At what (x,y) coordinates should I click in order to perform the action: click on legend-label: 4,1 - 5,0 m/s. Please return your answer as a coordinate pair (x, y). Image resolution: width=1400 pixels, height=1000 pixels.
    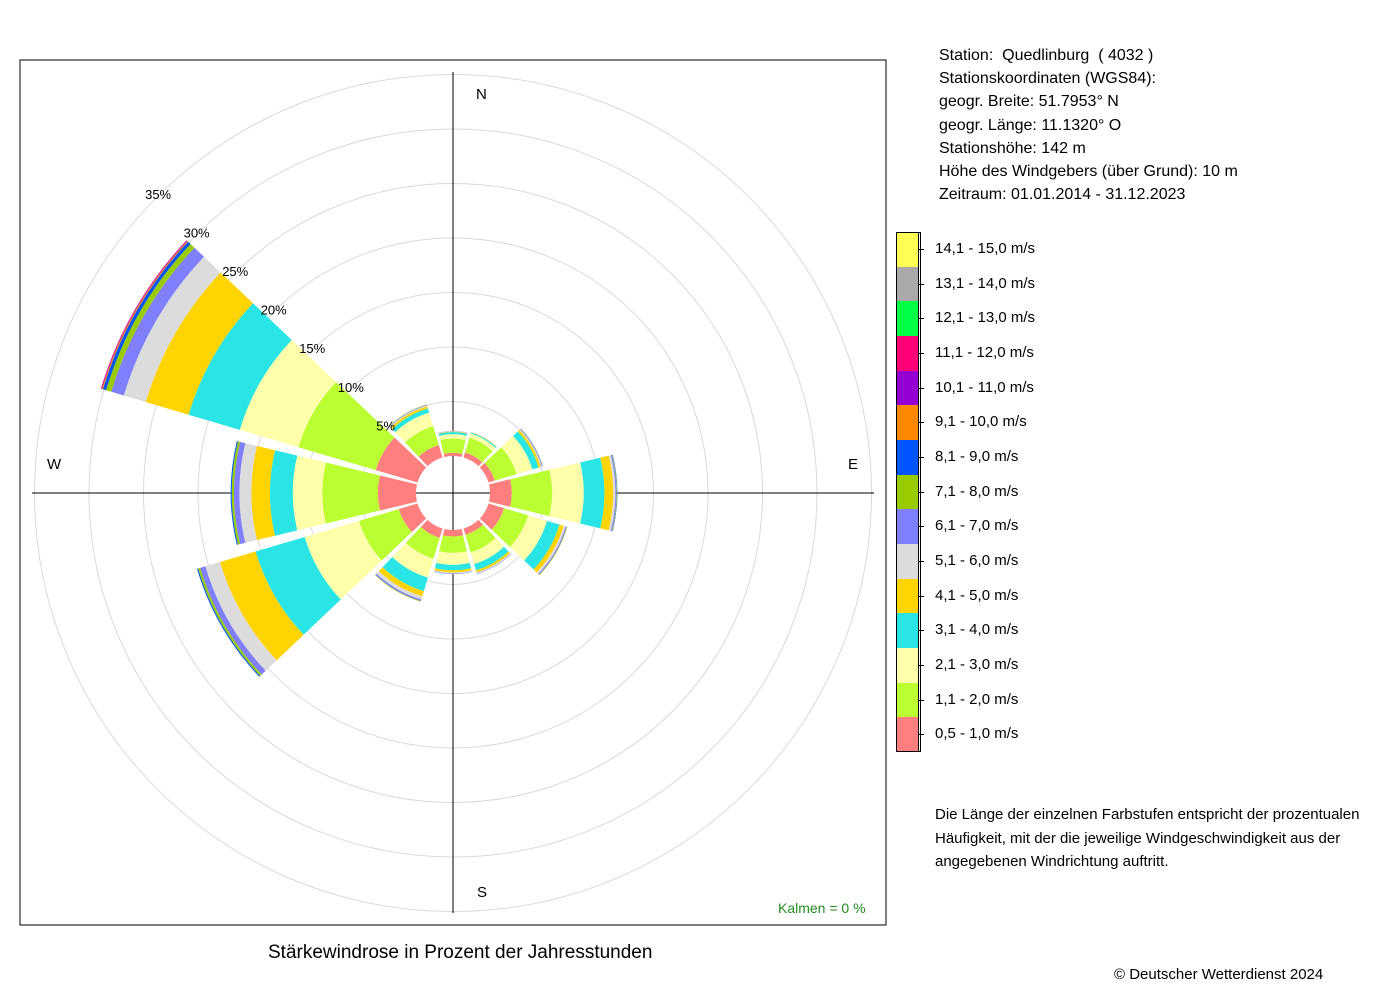
    Looking at the image, I should click on (977, 595).